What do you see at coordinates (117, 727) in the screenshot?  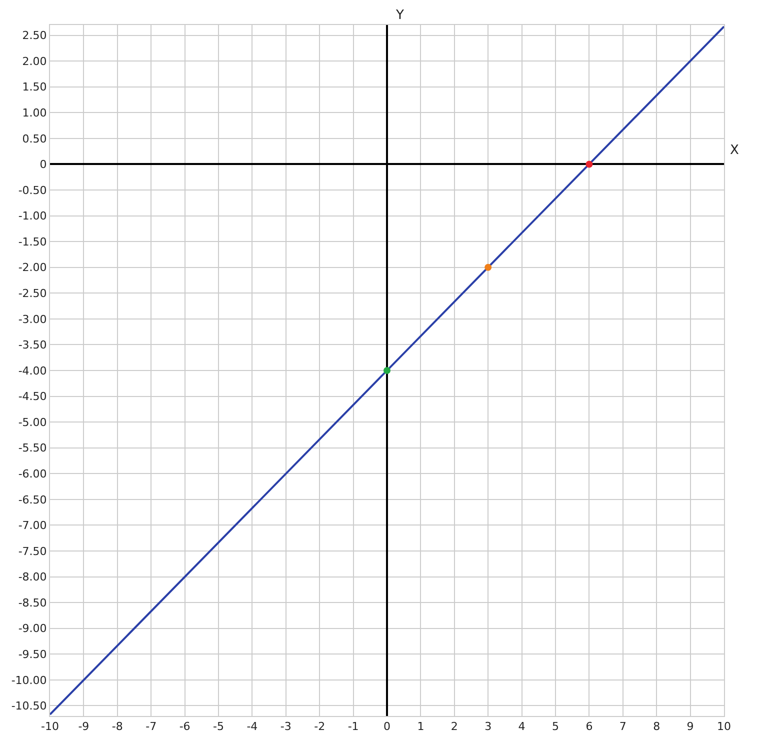 I see `x-tick-label: -8` at bounding box center [117, 727].